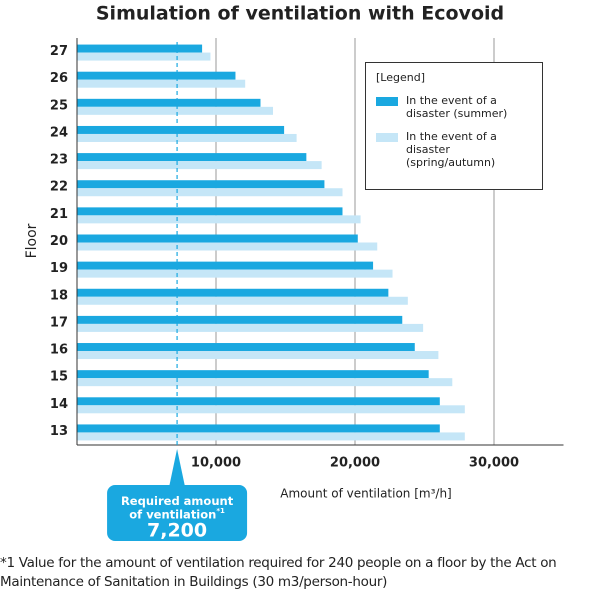 The height and width of the screenshot is (600, 600). What do you see at coordinates (59, 431) in the screenshot?
I see `y-tick-label: 13` at bounding box center [59, 431].